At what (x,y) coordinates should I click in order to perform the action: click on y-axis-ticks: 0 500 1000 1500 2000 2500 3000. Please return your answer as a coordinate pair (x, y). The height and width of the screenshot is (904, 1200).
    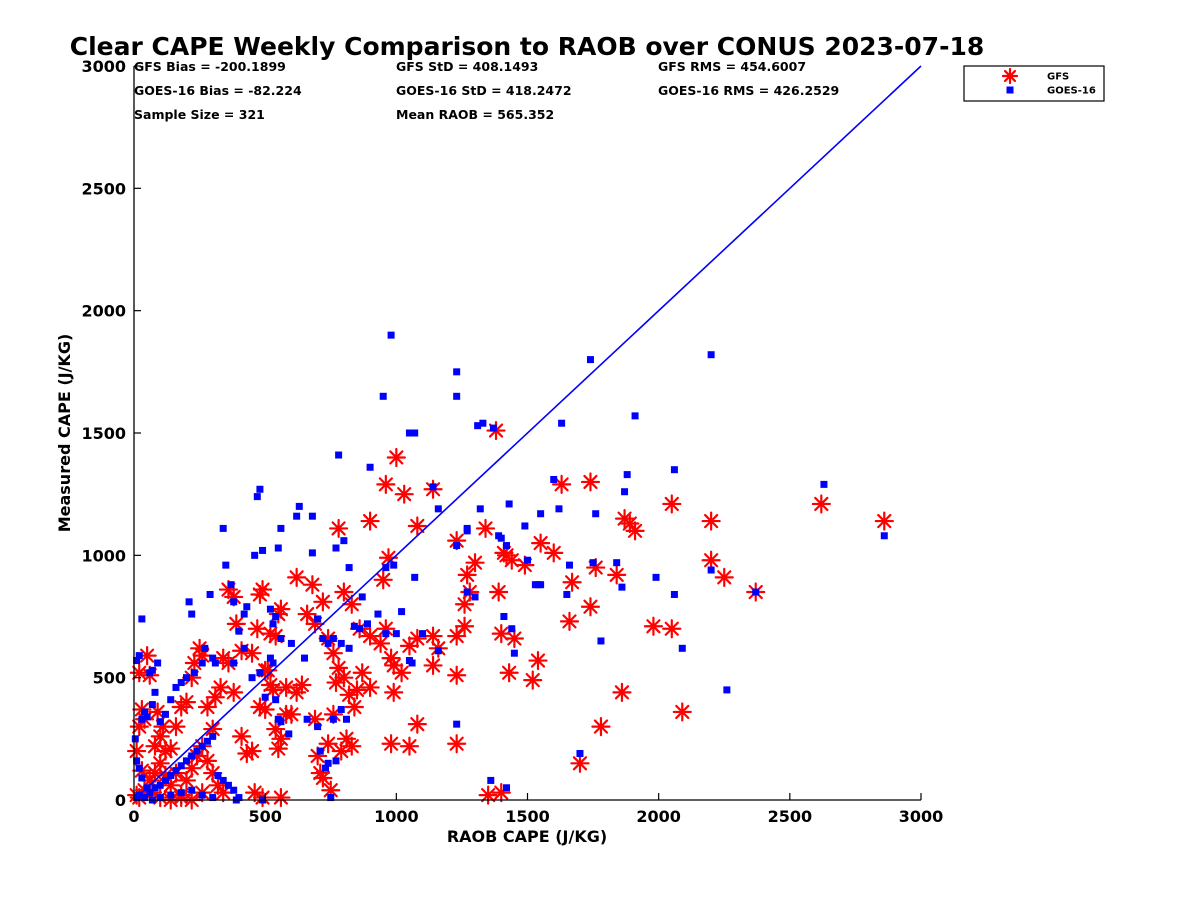
    Looking at the image, I should click on (111, 433).